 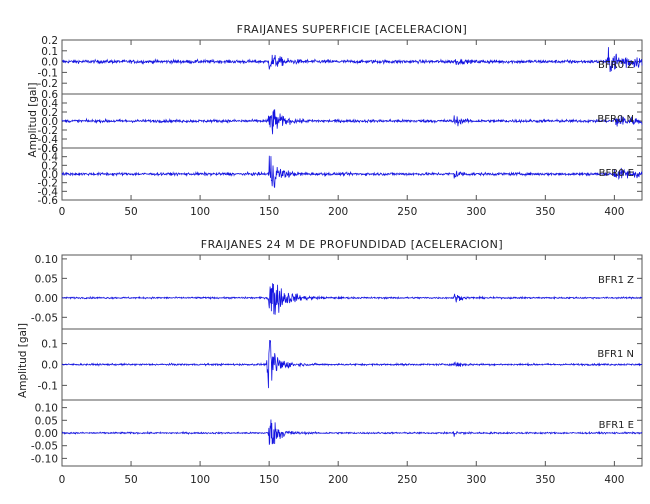 I want to click on series-label: BFR1 E, so click(x=616, y=425).